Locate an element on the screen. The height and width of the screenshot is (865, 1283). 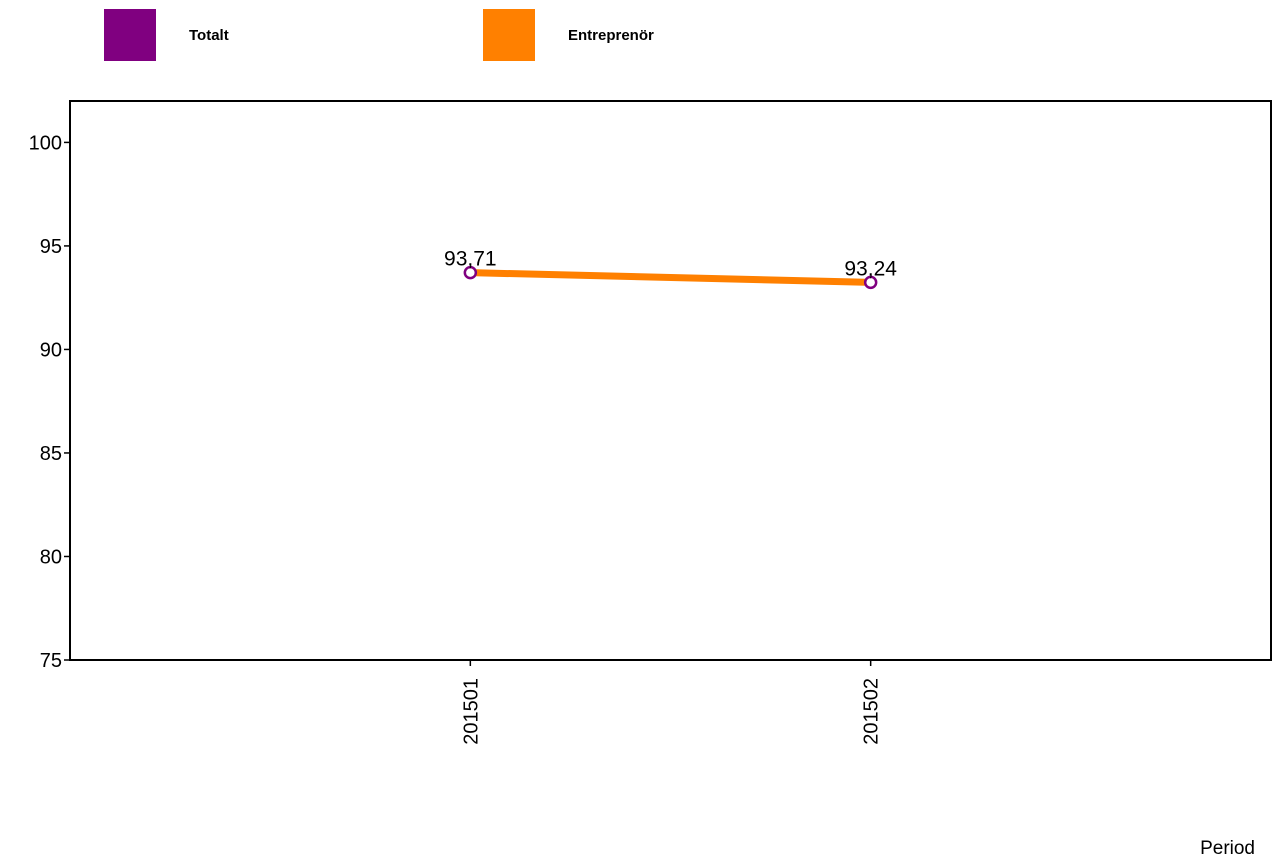
x-tick-label: 201501 is located at coordinates (471, 711).